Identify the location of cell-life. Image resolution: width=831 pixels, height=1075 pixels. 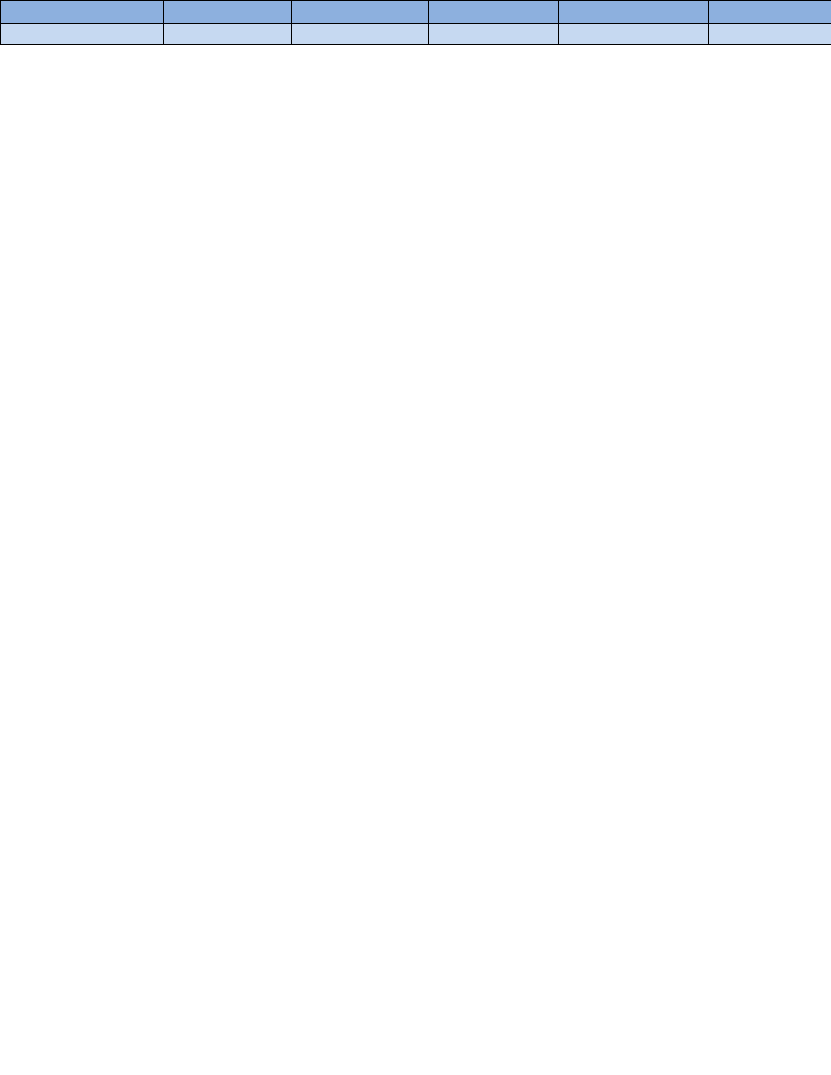
(769, 34).